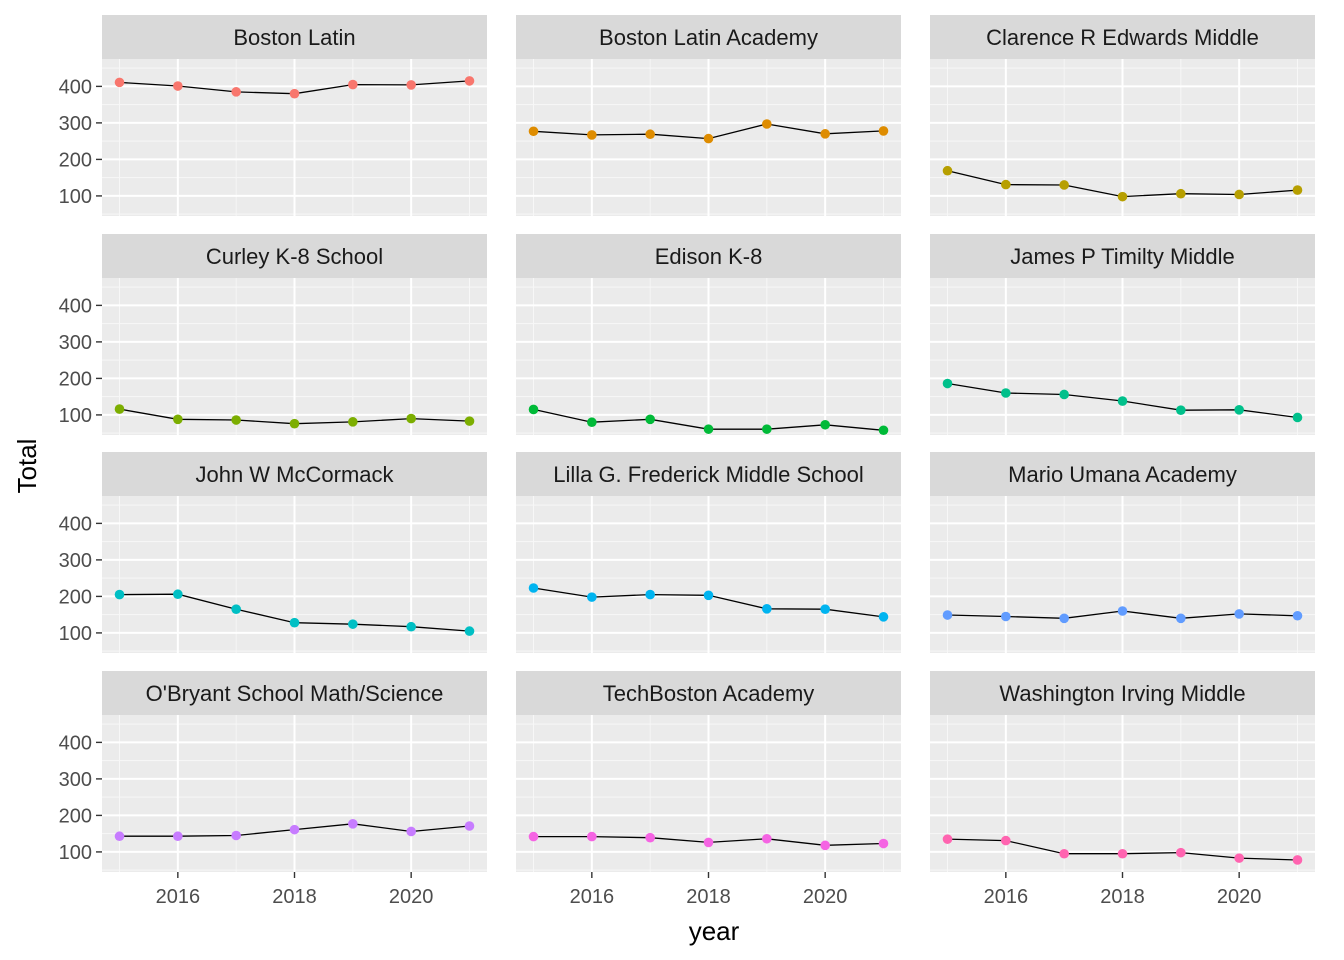 The image size is (1344, 960). I want to click on facet-john-w-mccormack: John W McCormack, so click(294, 552).